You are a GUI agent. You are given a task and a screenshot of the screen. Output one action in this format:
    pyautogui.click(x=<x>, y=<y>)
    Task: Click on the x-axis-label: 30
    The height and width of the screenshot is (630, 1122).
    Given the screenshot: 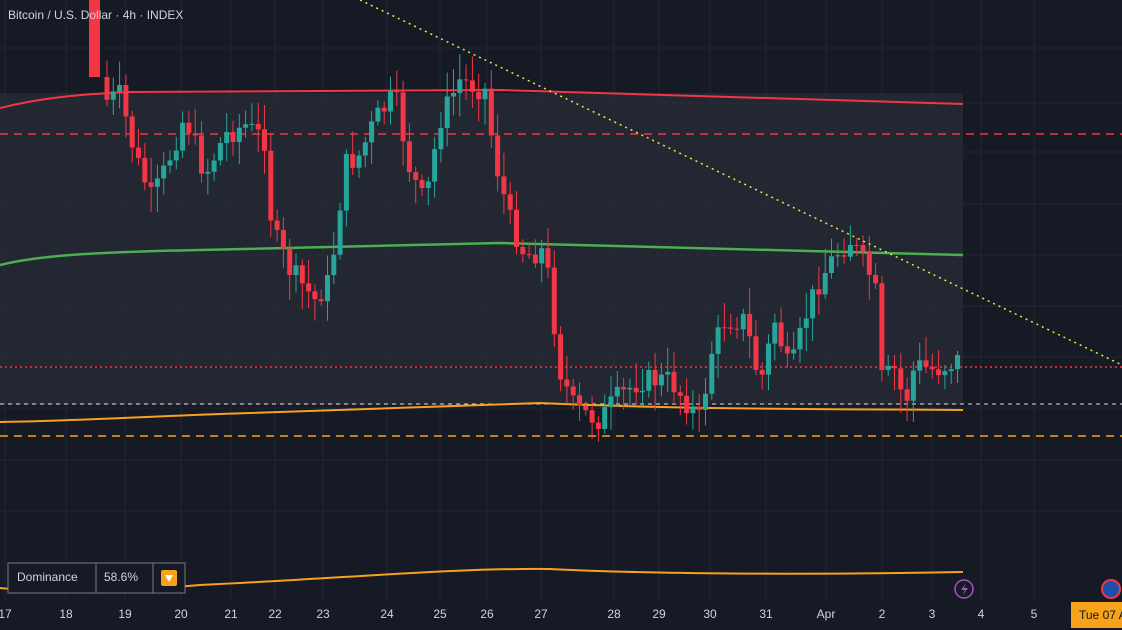 What is the action you would take?
    pyautogui.click(x=710, y=614)
    